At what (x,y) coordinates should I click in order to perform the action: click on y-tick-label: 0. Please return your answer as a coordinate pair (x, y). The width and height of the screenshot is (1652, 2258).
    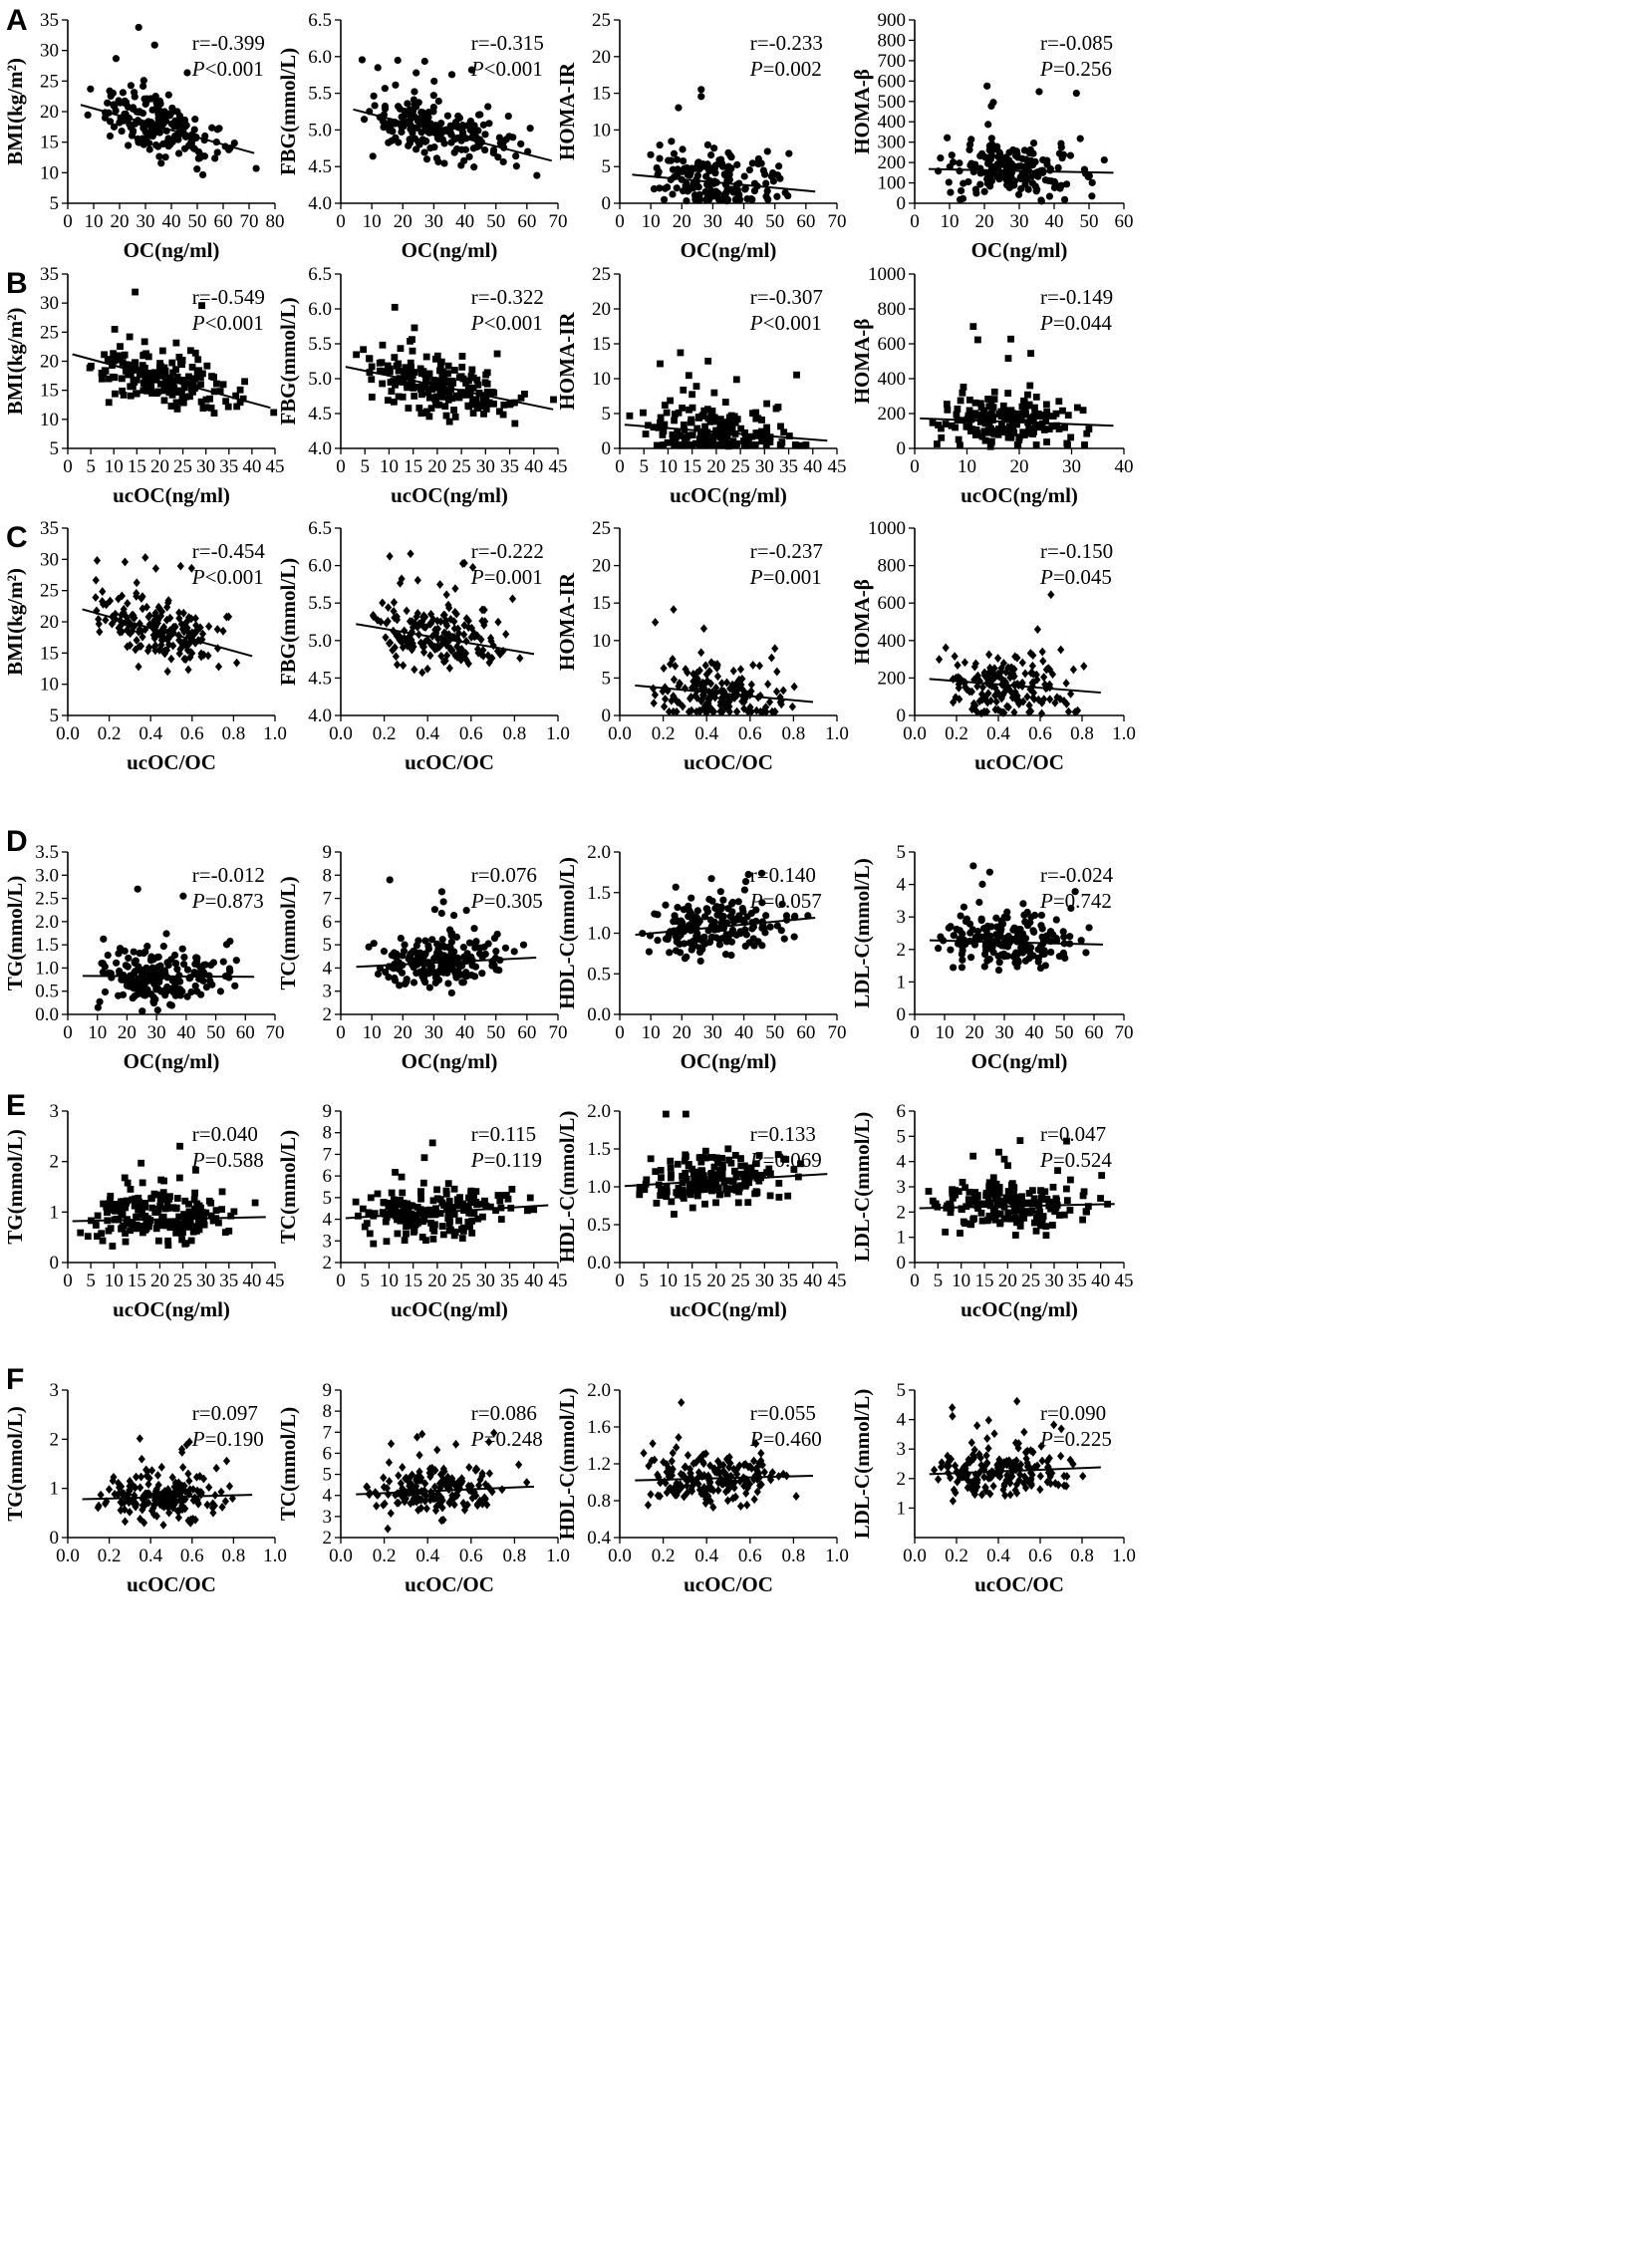
    Looking at the image, I should click on (902, 716).